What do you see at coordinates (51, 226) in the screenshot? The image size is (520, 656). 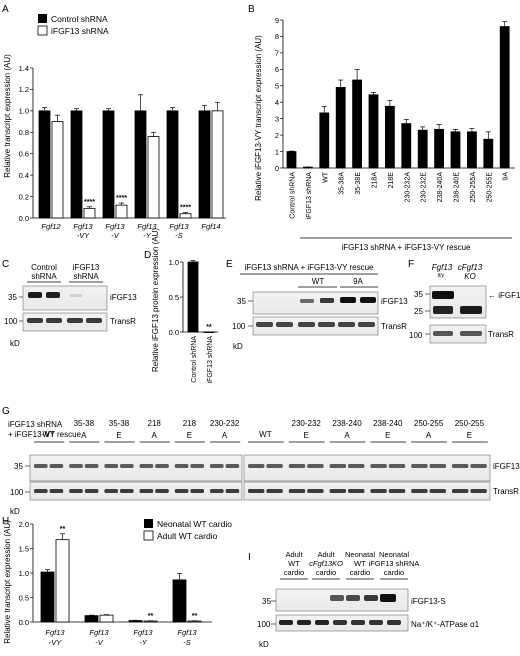 I see `panel-a-x-label: Fgf12` at bounding box center [51, 226].